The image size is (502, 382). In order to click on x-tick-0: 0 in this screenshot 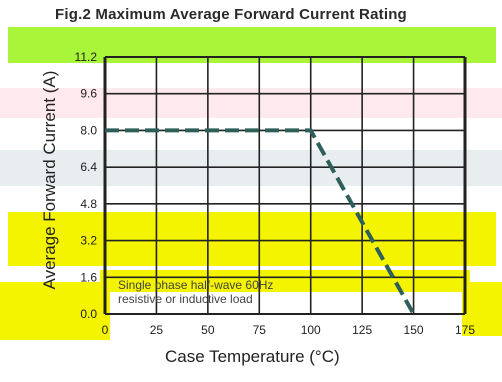, I will do `click(105, 330)`.